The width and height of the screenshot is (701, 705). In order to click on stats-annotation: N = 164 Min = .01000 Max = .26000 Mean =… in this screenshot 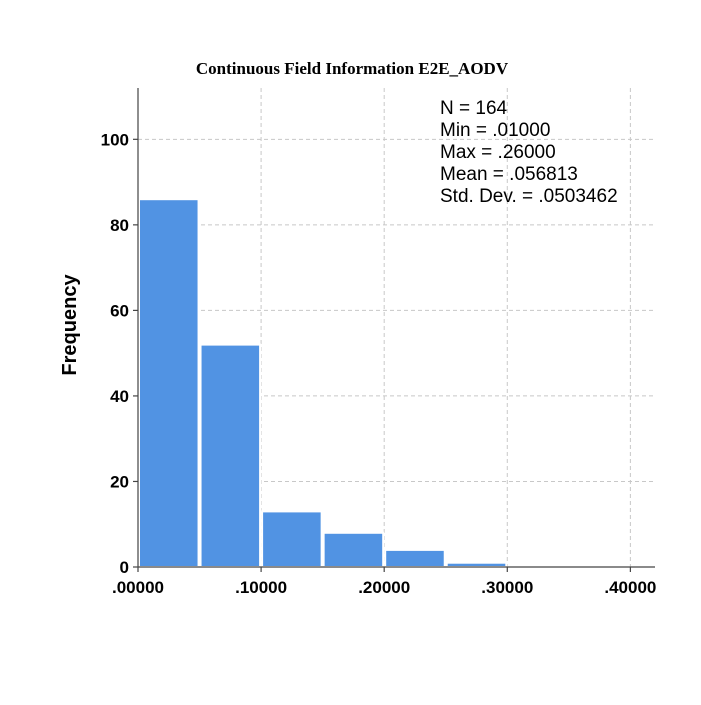, I will do `click(529, 152)`.